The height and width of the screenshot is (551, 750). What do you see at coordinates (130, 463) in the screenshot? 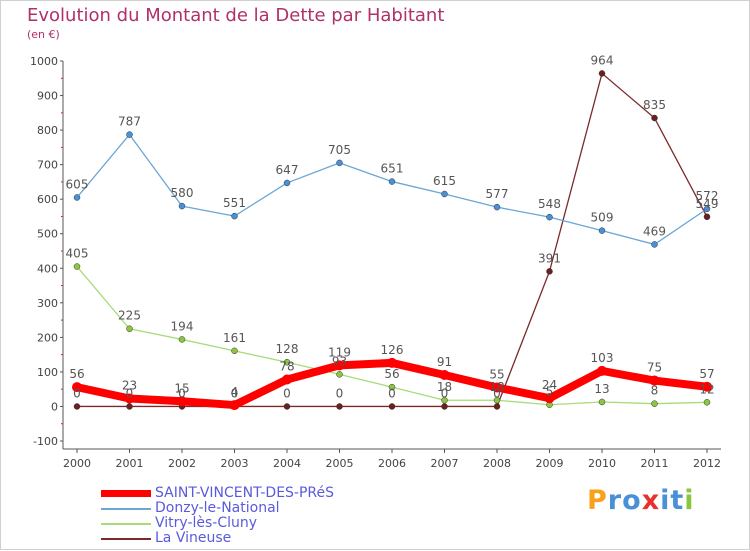
I see `x-tick-label: 2001` at bounding box center [130, 463].